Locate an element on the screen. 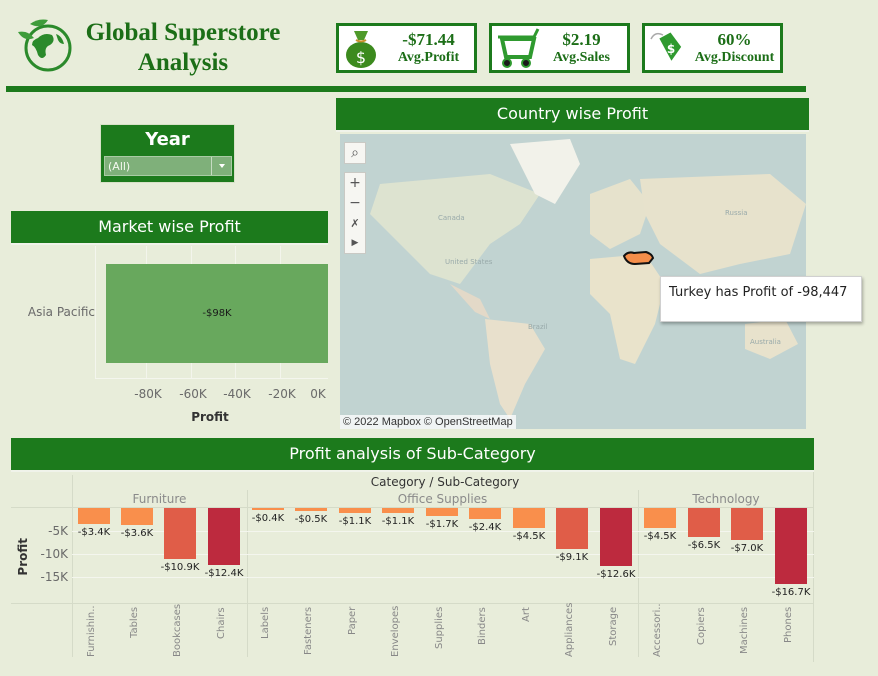 The height and width of the screenshot is (676, 878). bar-value: -$6.5K is located at coordinates (704, 545).